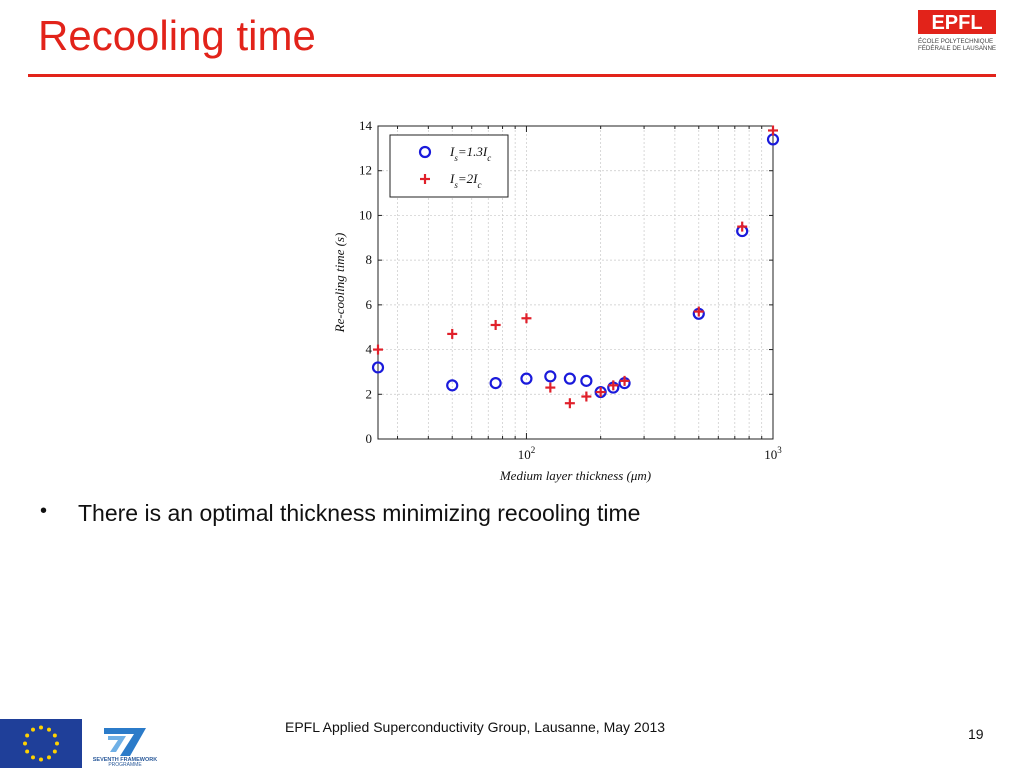 The height and width of the screenshot is (768, 1024). What do you see at coordinates (465, 180) in the screenshot?
I see `legend-label: Is=2Ic` at bounding box center [465, 180].